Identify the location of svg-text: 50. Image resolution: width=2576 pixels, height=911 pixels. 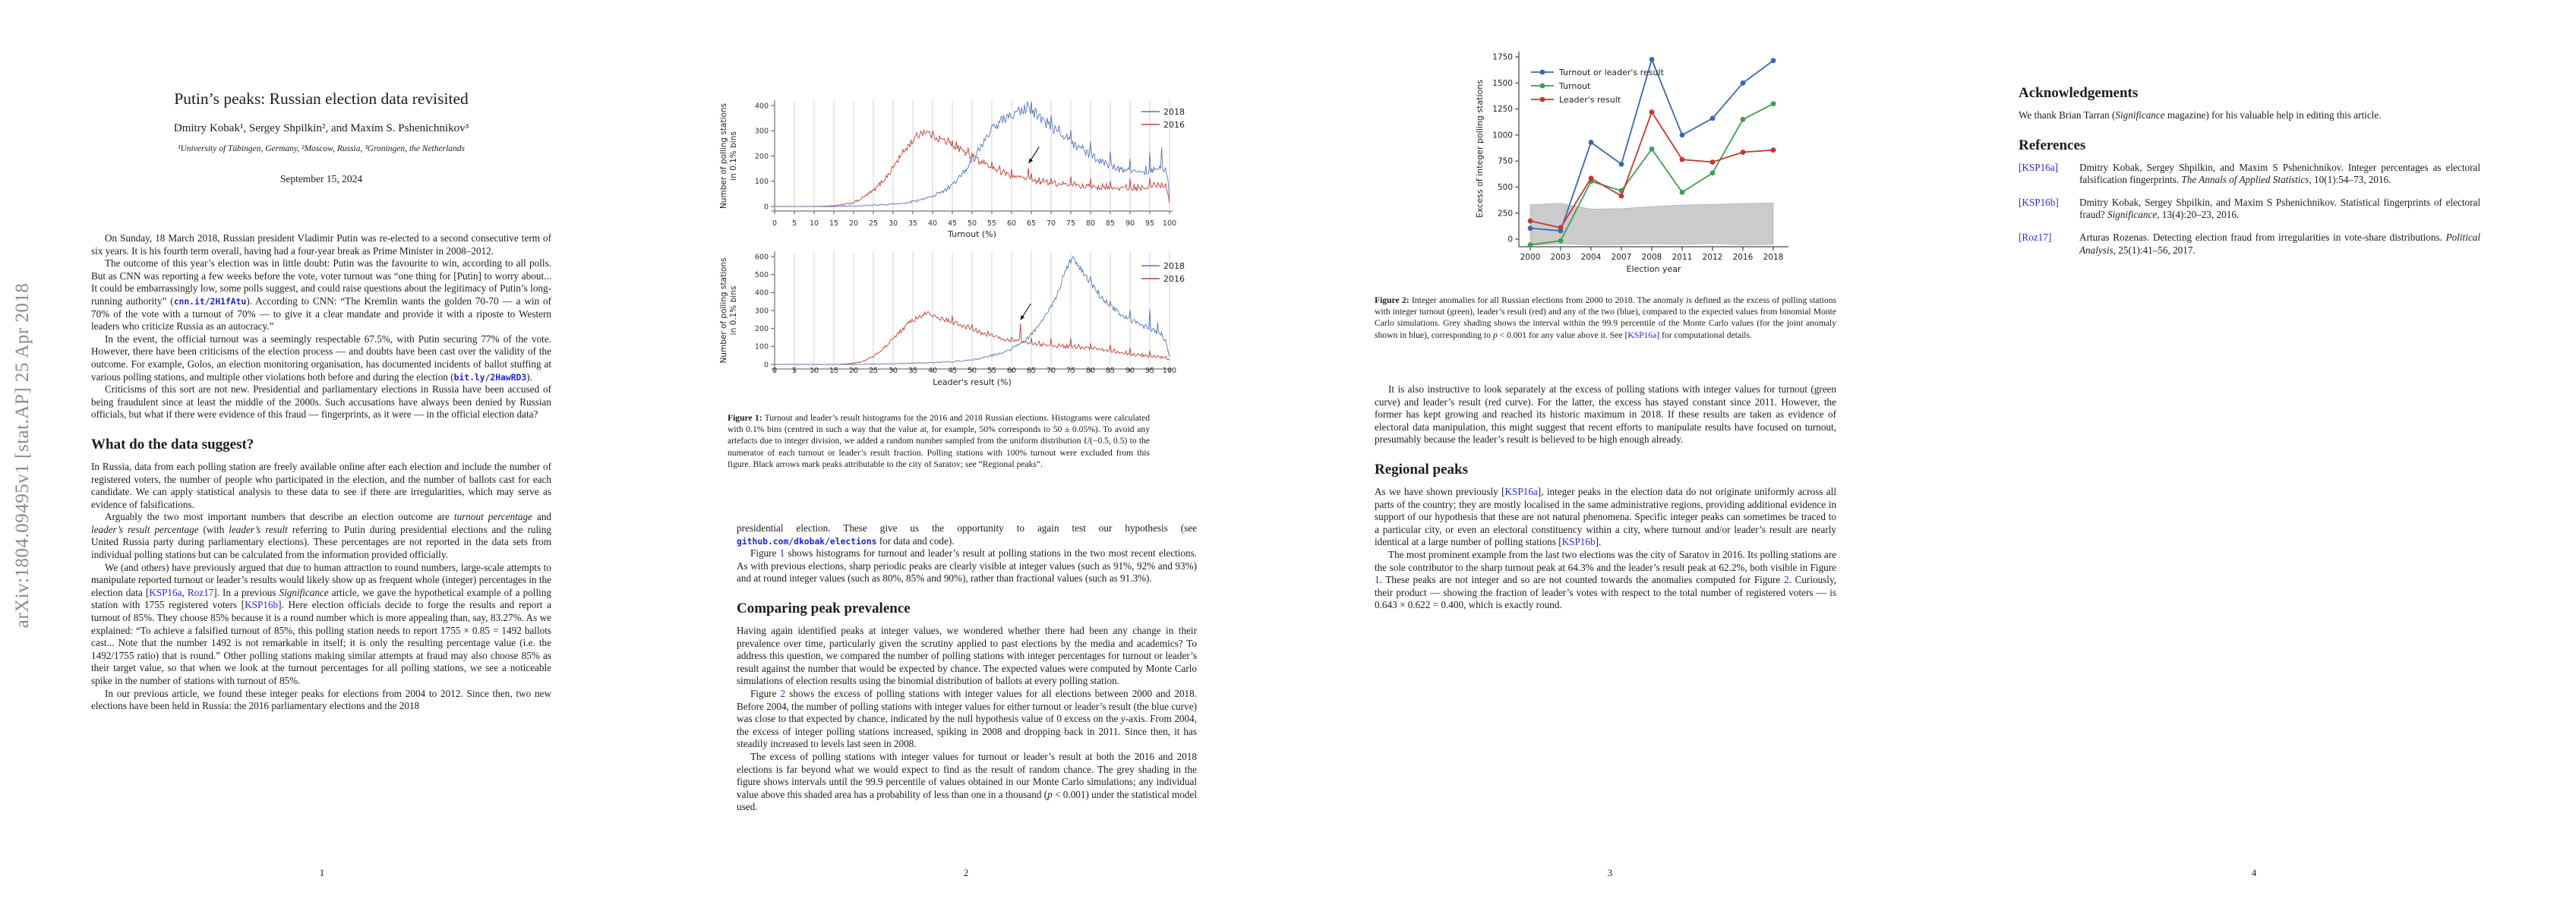
(972, 371).